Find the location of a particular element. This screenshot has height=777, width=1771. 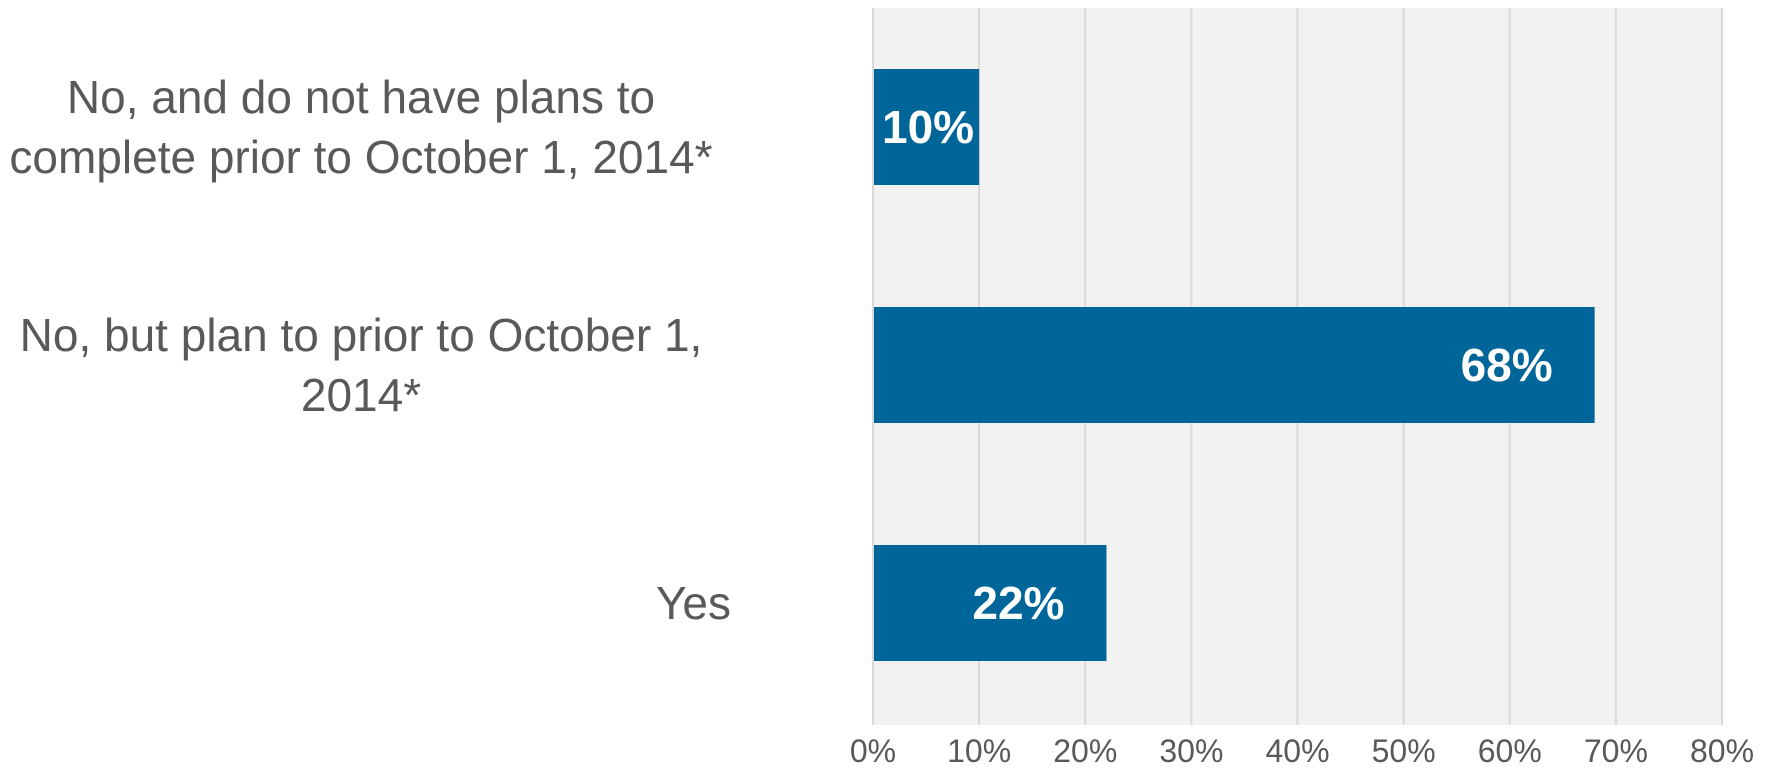

x-tick-label-70: 70% is located at coordinates (1616, 751).